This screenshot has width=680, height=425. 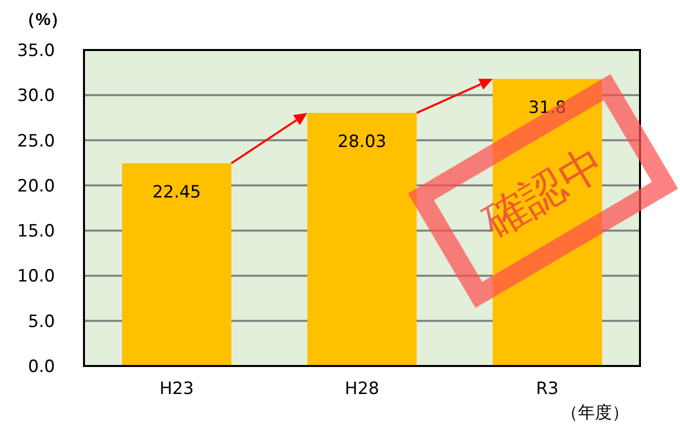 I want to click on x-axis-title: （年度）, so click(x=595, y=412).